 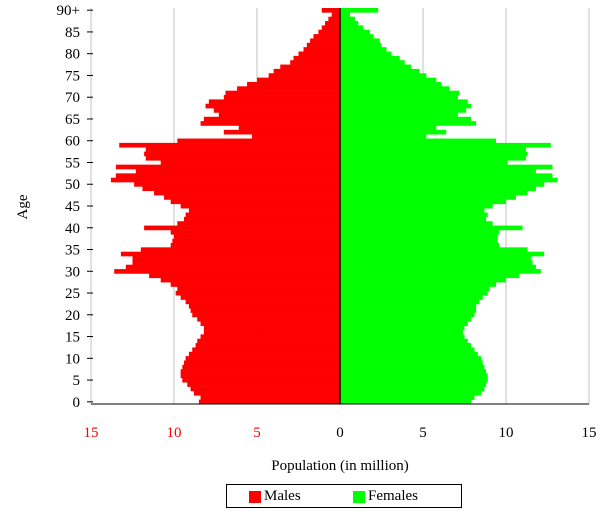 What do you see at coordinates (72, 33) in the screenshot?
I see `y-tick-label-17: 85` at bounding box center [72, 33].